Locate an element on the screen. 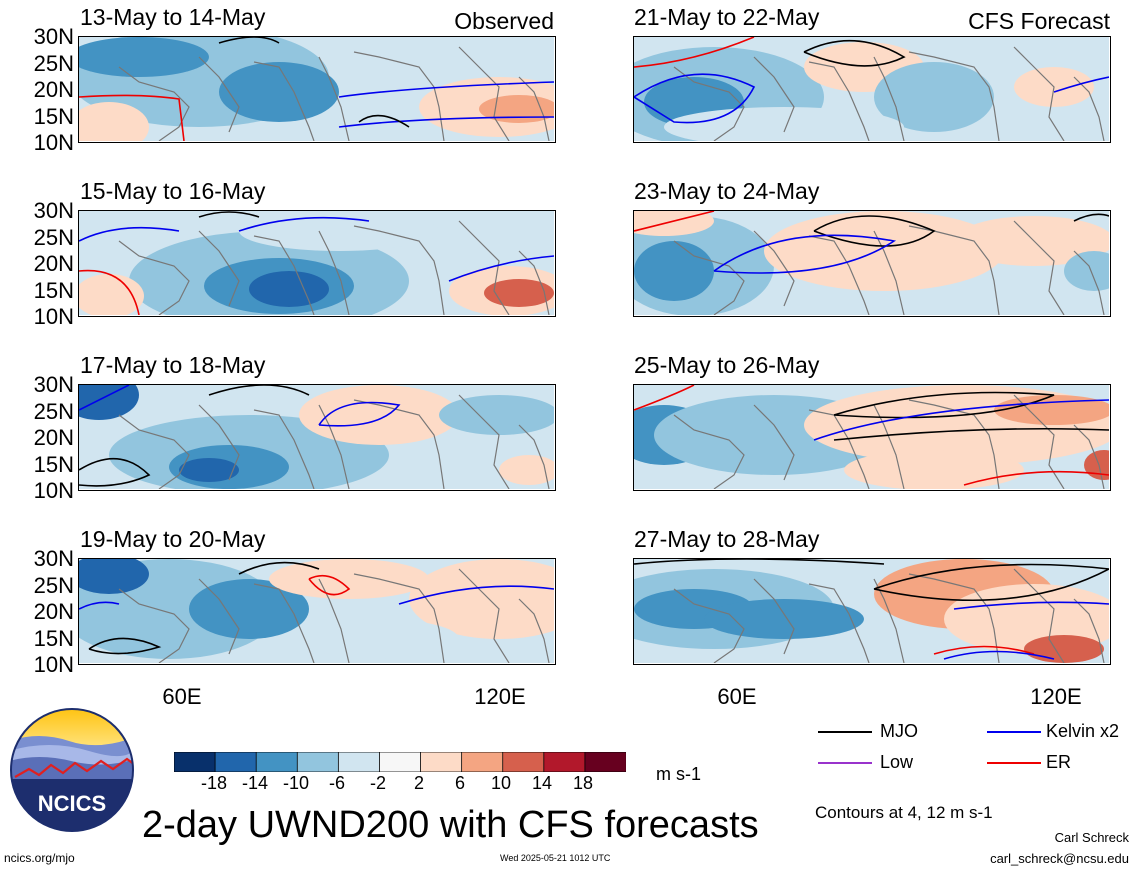 This screenshot has width=1135, height=872. footer-email: carl_schreck@ncsu.edu is located at coordinates (1059, 858).